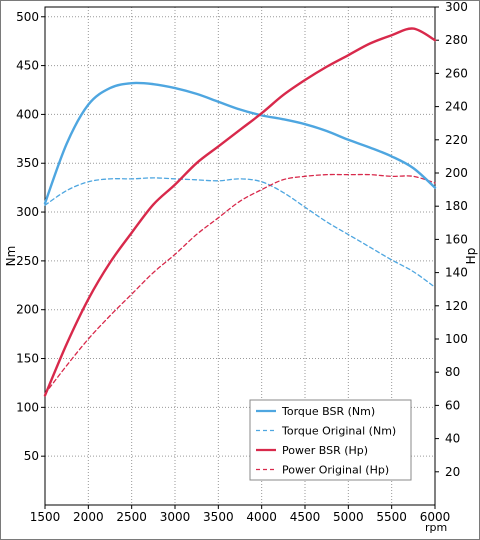 The image size is (480, 540). I want to click on y-right-tick-label: 40, so click(452, 439).